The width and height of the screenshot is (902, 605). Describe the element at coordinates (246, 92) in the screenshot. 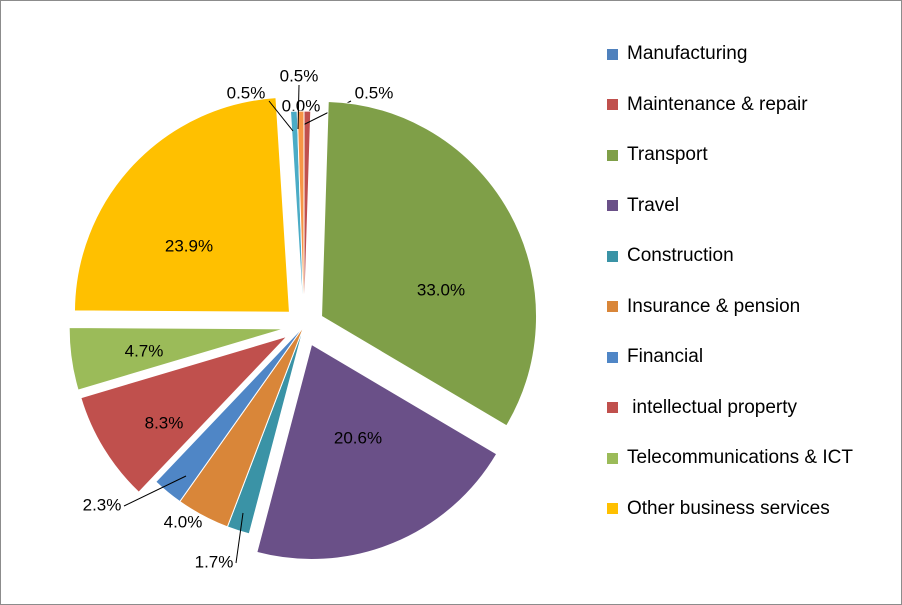

I see `data-label-extra-small-1: 0.5%` at that location.